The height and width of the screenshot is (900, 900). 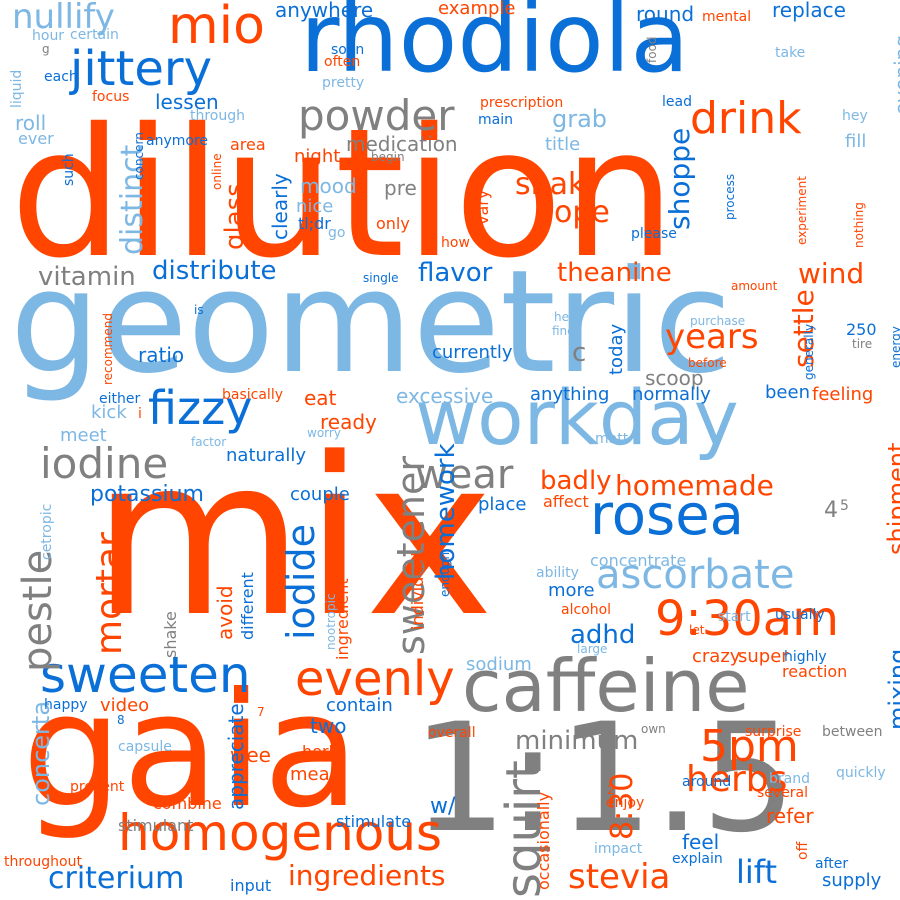 I want to click on cloud-word: off, so click(x=803, y=850).